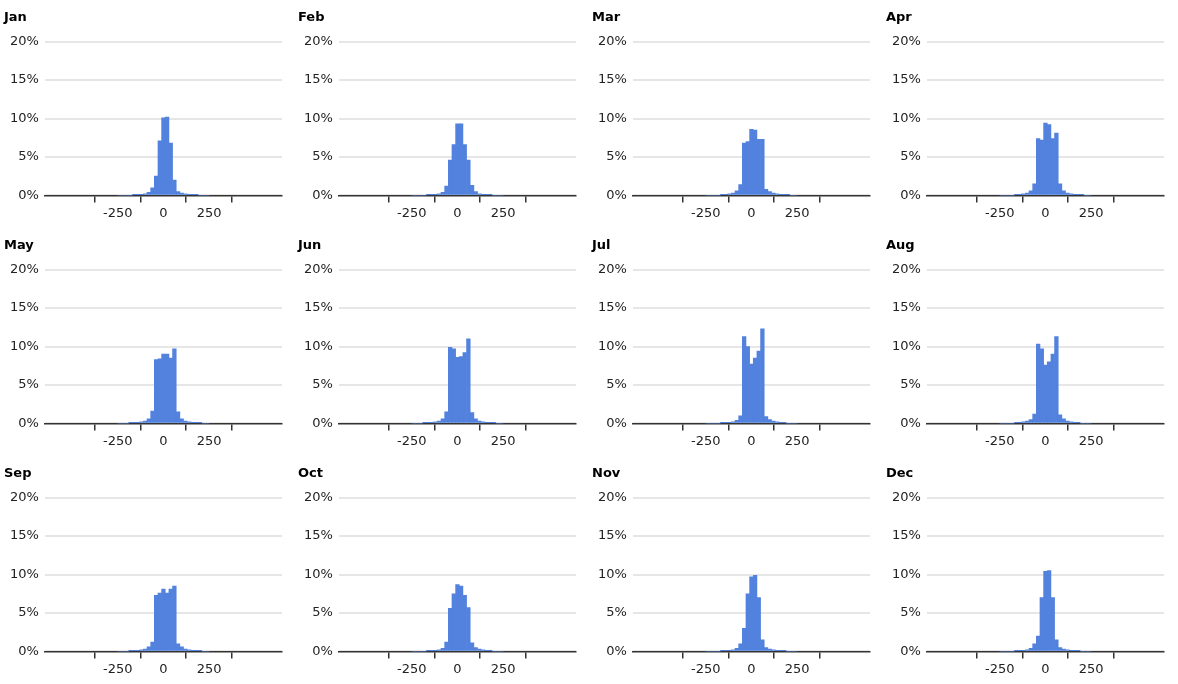 The image size is (1178, 684). I want to click on chart-title: Sep, so click(18, 473).